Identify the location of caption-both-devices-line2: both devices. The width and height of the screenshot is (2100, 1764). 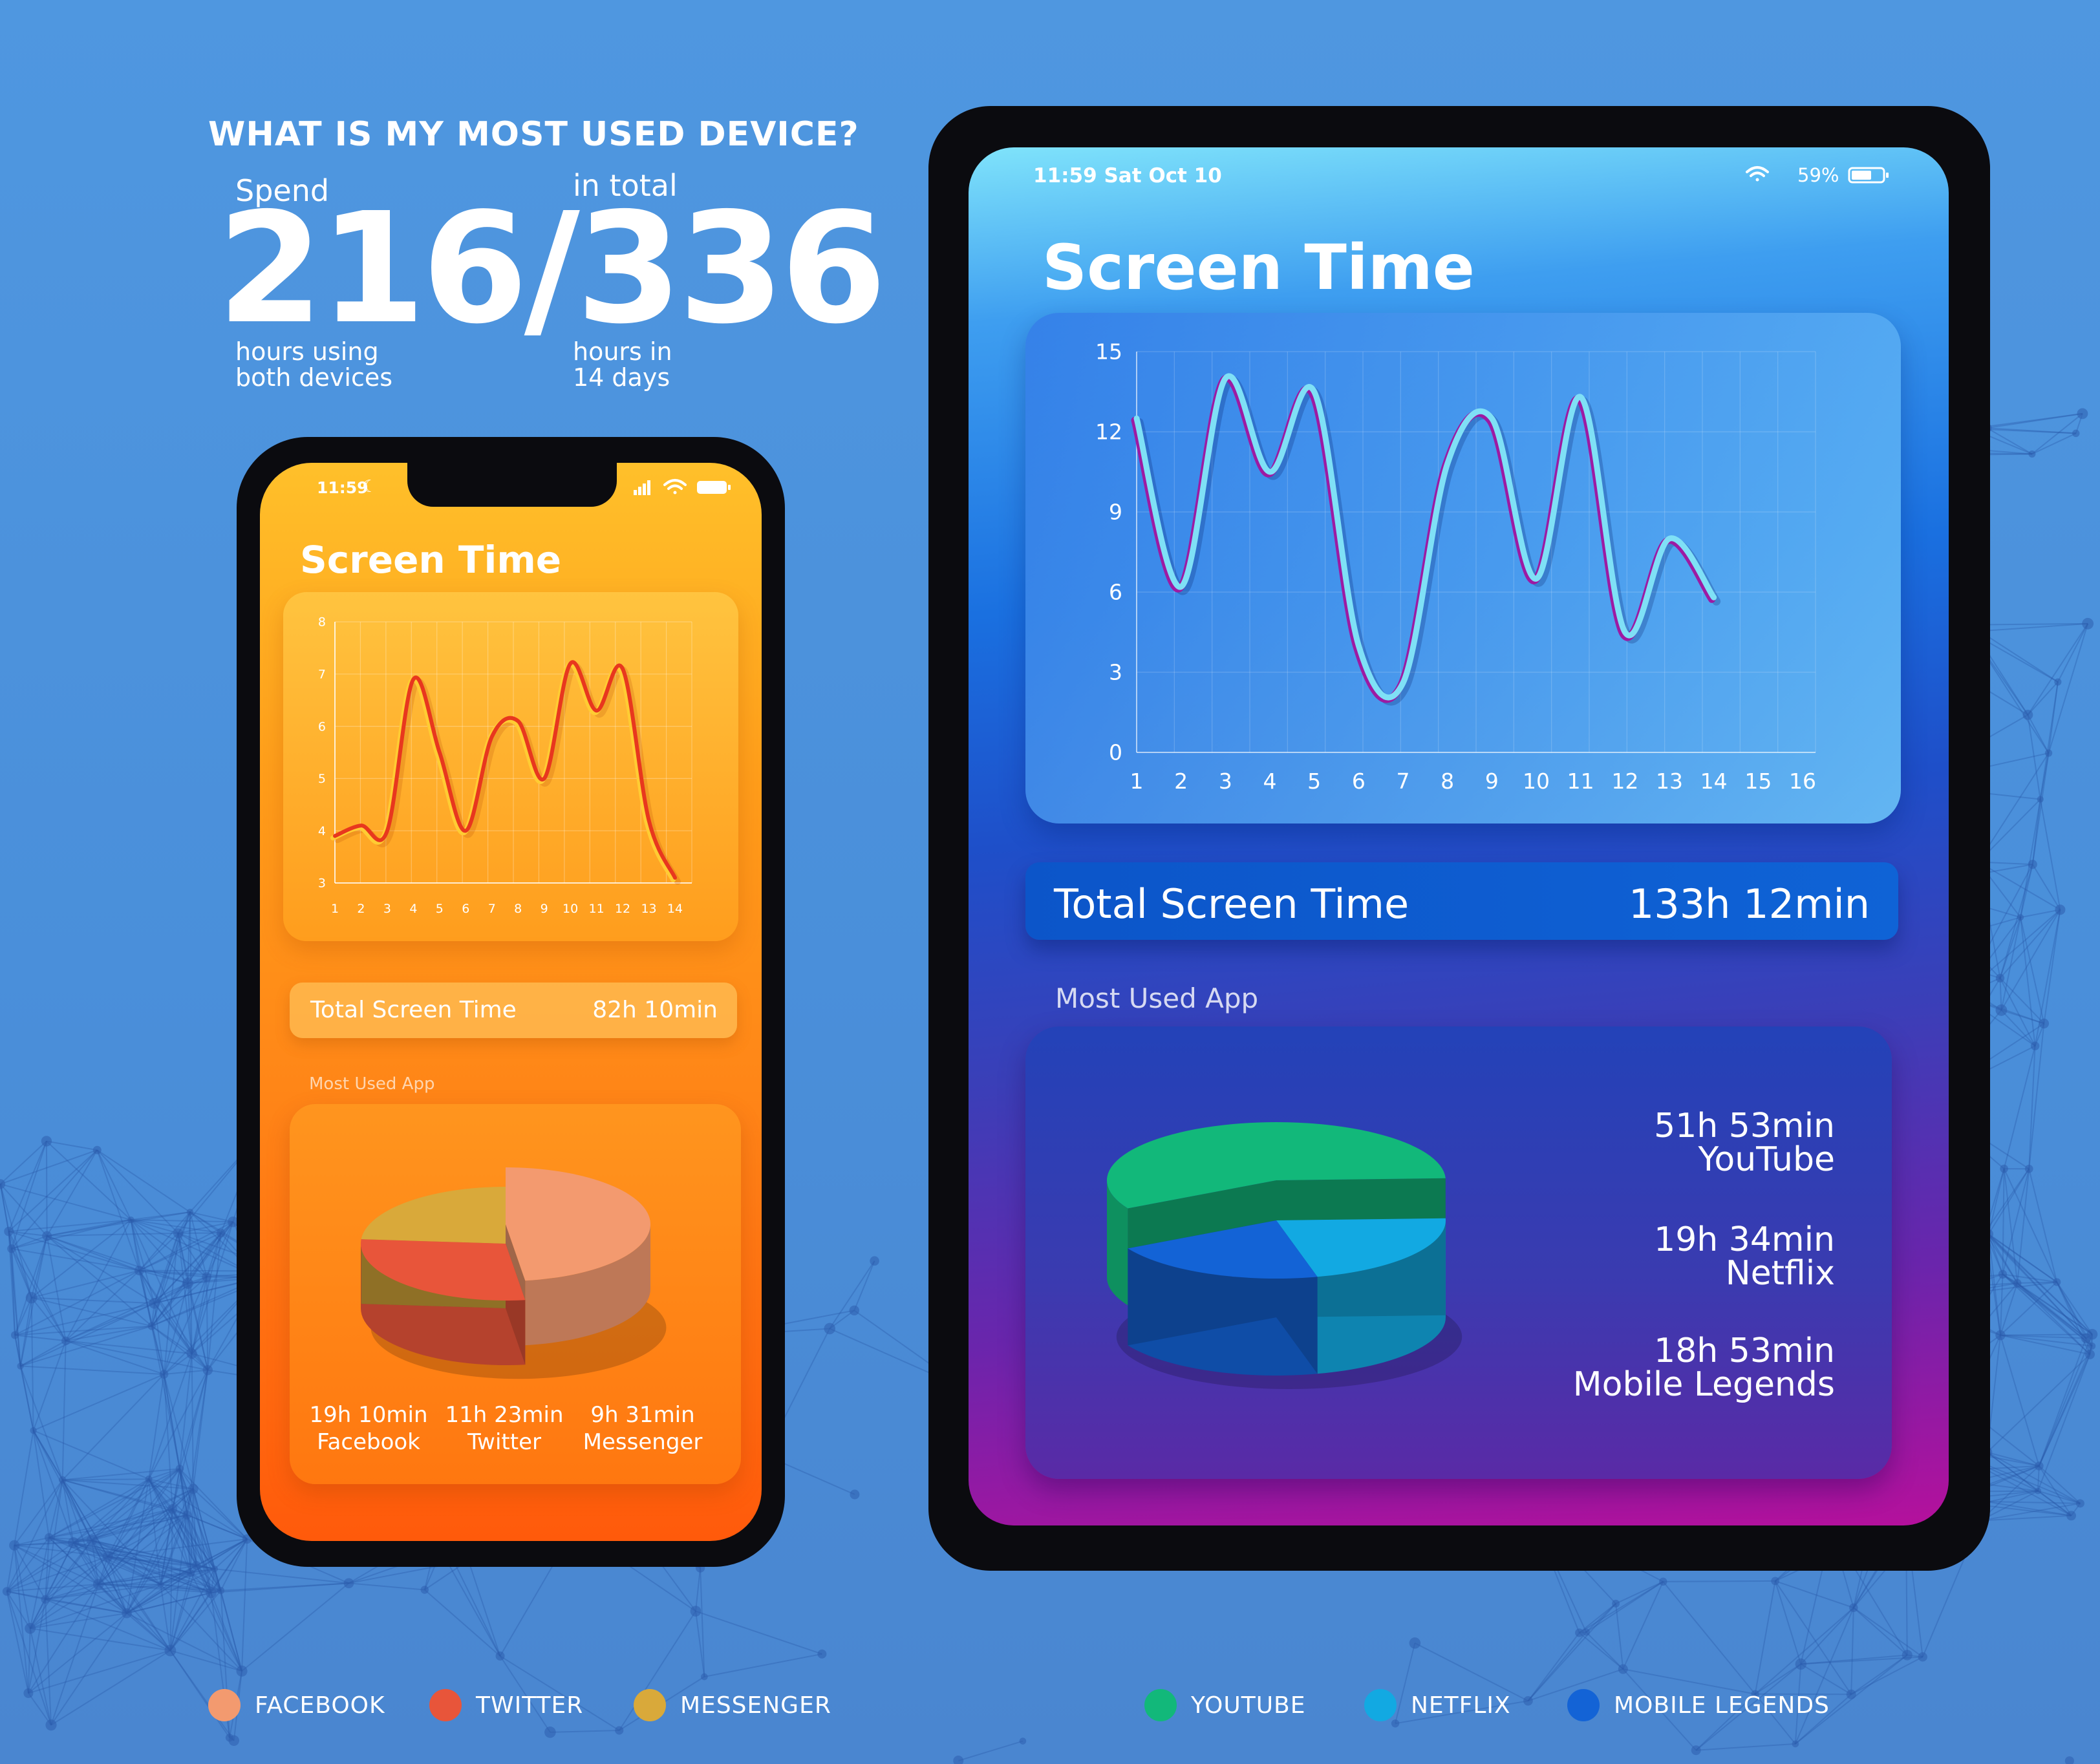
(314, 377).